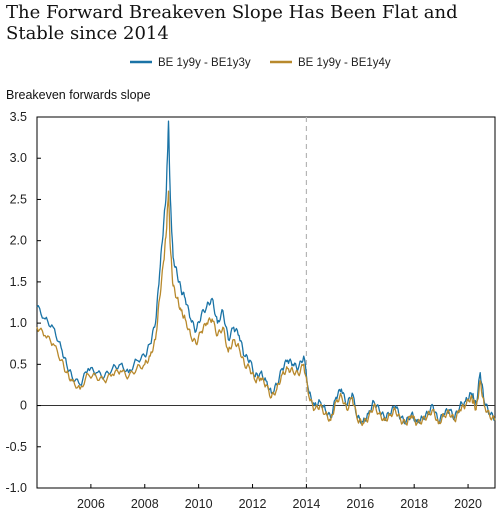 The width and height of the screenshot is (500, 518). What do you see at coordinates (16, 447) in the screenshot?
I see `y-tick-label: -0.5` at bounding box center [16, 447].